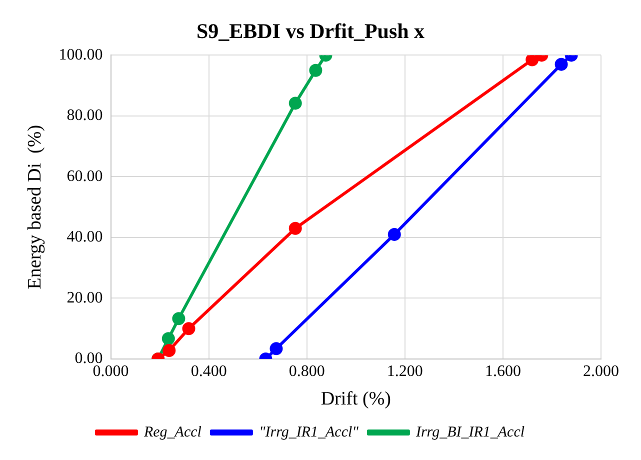 This screenshot has height=460, width=641. Describe the element at coordinates (355, 399) in the screenshot. I see `x-axis-title: Drift (%)` at that location.